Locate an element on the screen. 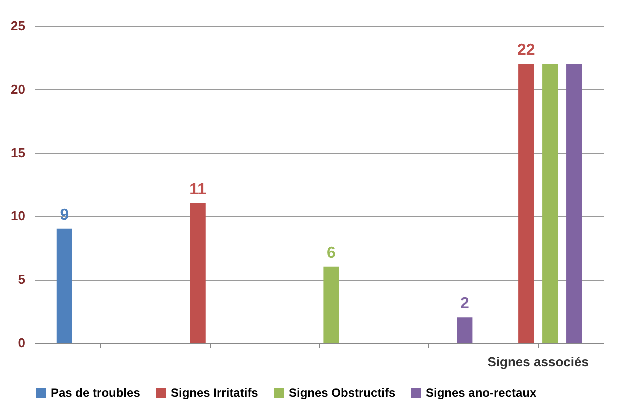  y-tick-label: 20 is located at coordinates (18, 89).